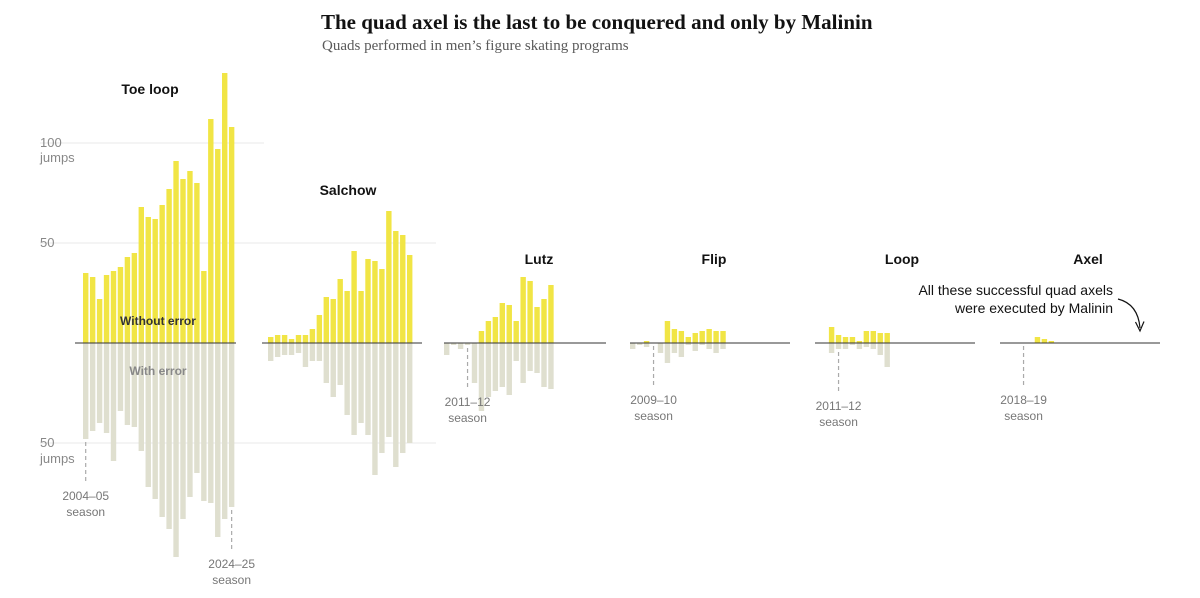 The image size is (1200, 598). I want to click on y-tick-mid-value: 50, so click(47, 242).